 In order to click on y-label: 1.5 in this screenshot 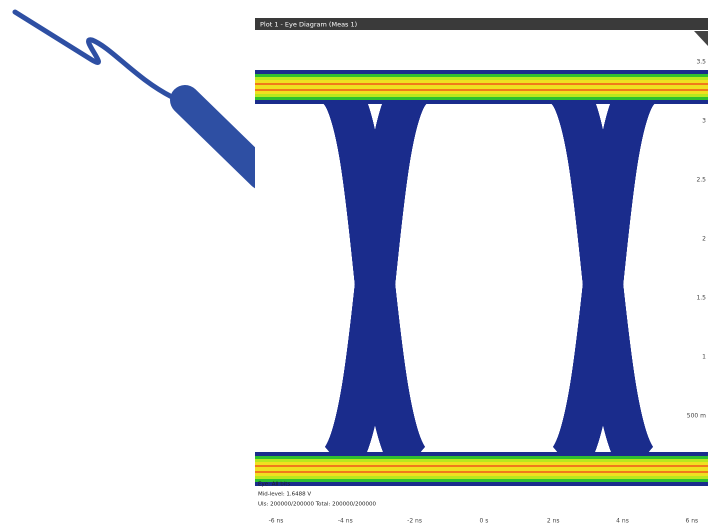, I will do `click(701, 298)`.